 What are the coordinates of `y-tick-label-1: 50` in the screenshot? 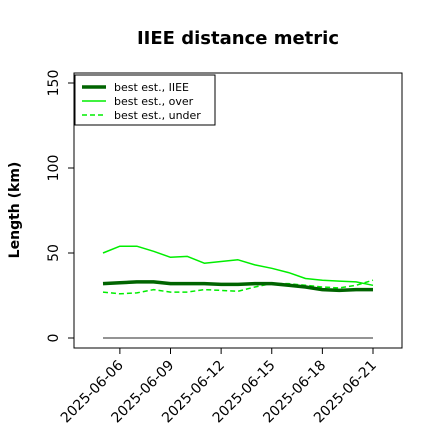 It's located at (54, 253).